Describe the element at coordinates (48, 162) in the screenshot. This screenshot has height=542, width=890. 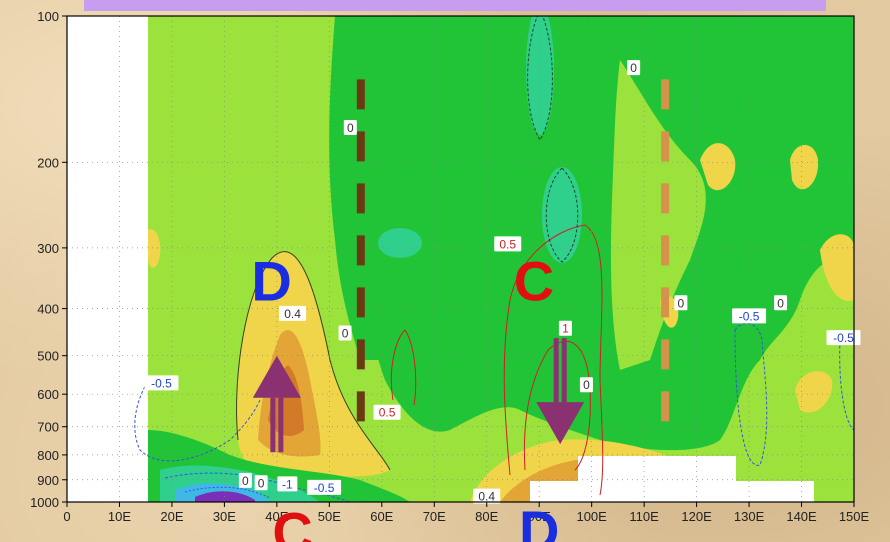
I see `y-tick-label: 200` at that location.